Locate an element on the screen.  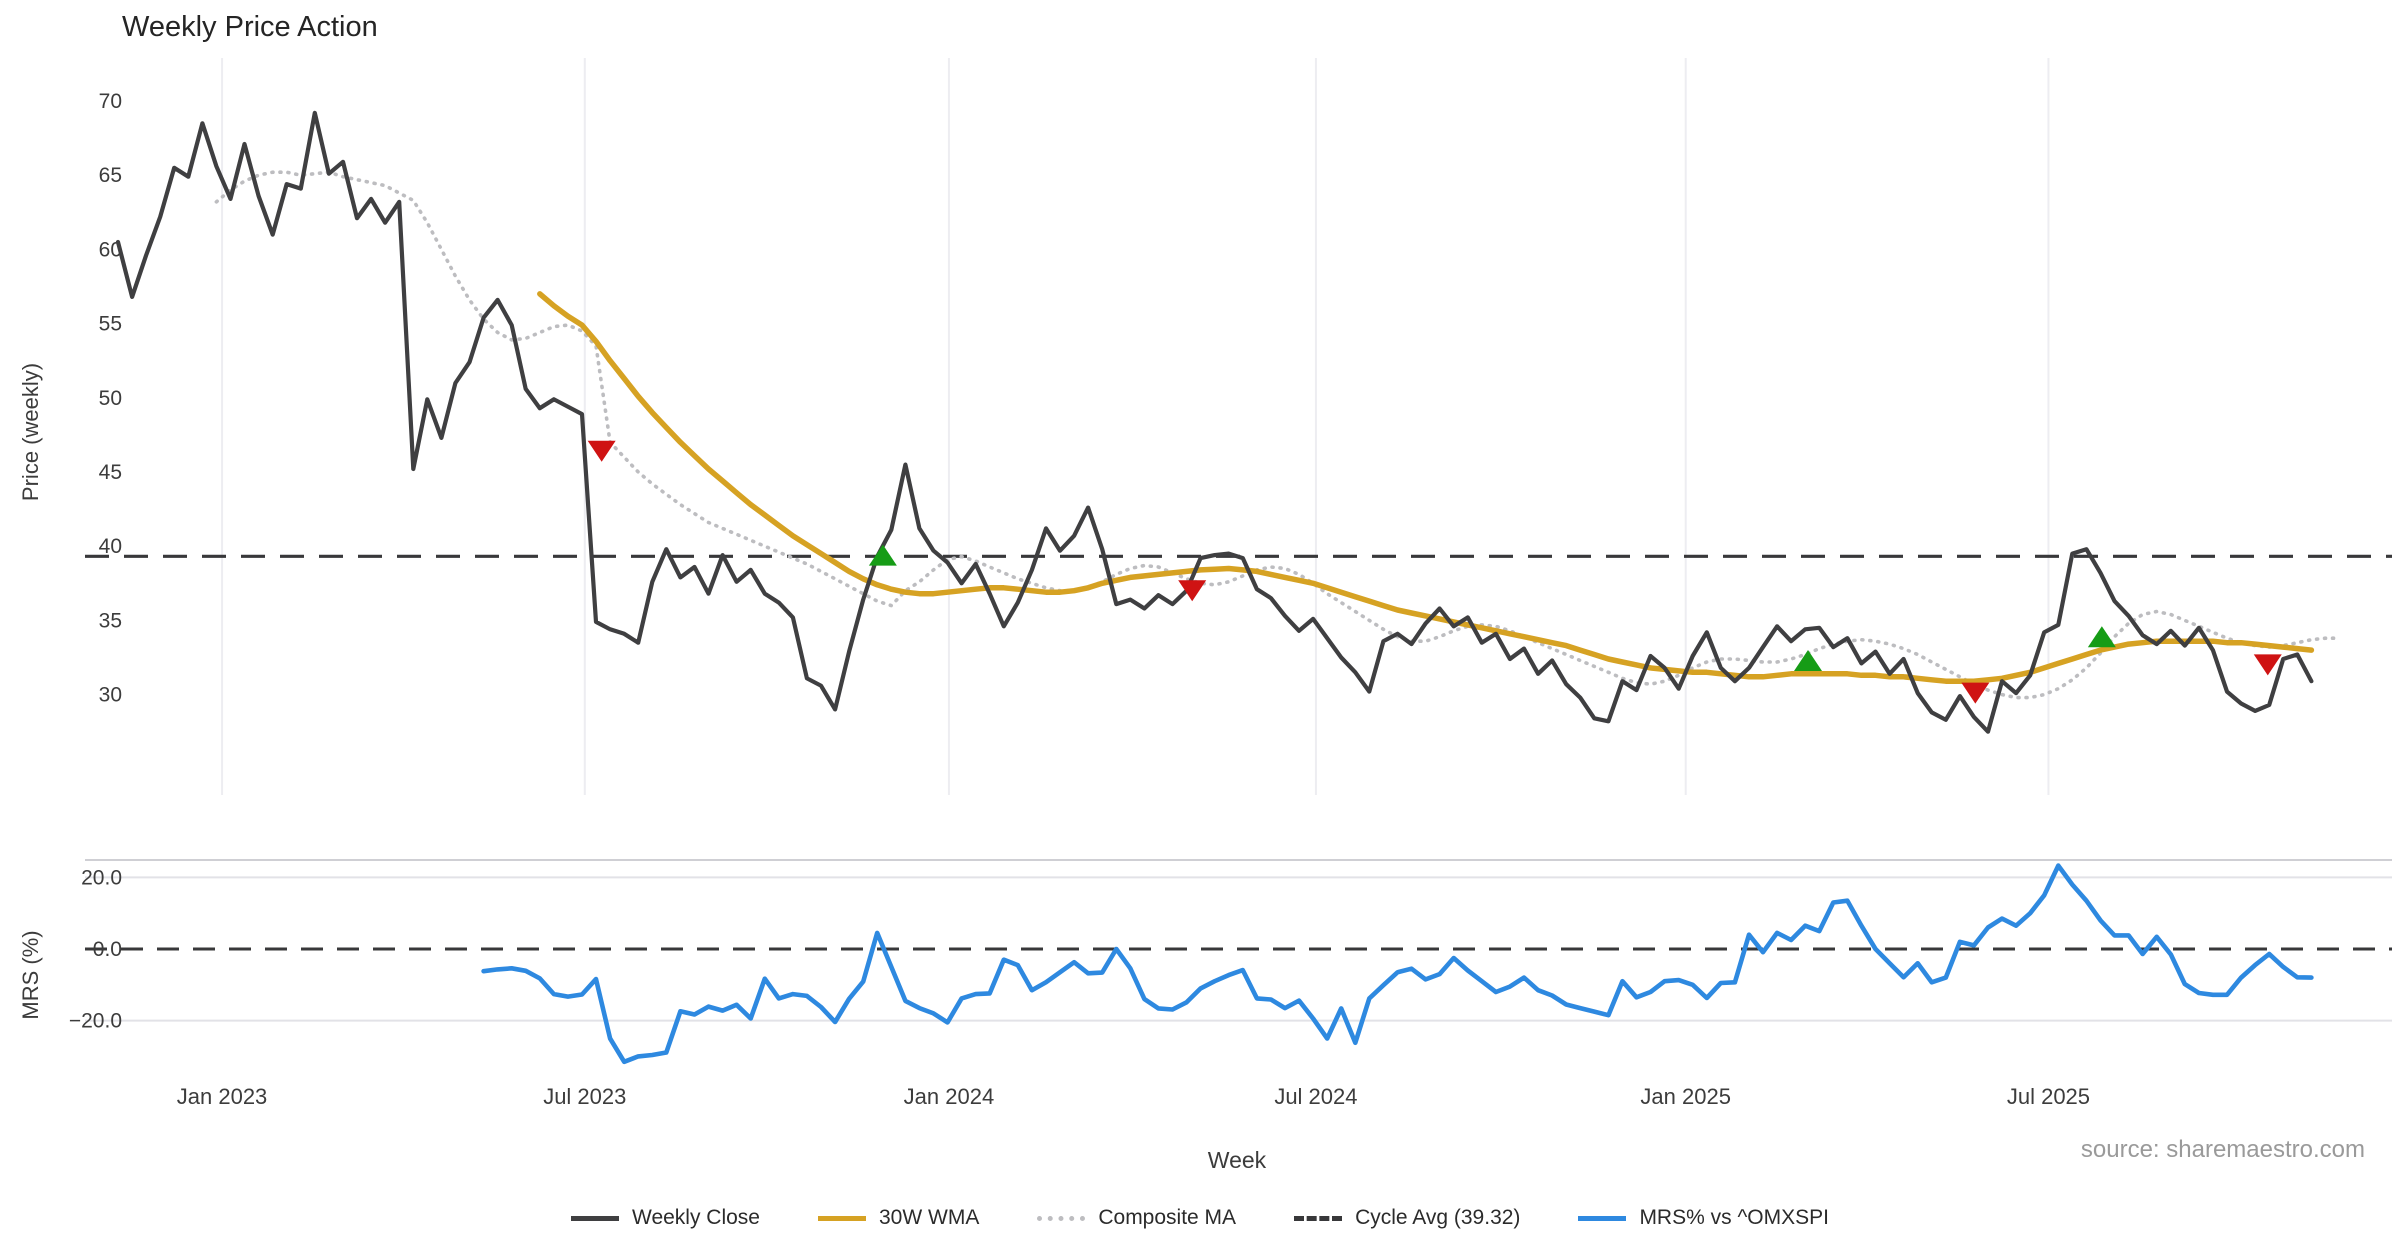
mrs-tick-label: 0.0 is located at coordinates (107, 949).